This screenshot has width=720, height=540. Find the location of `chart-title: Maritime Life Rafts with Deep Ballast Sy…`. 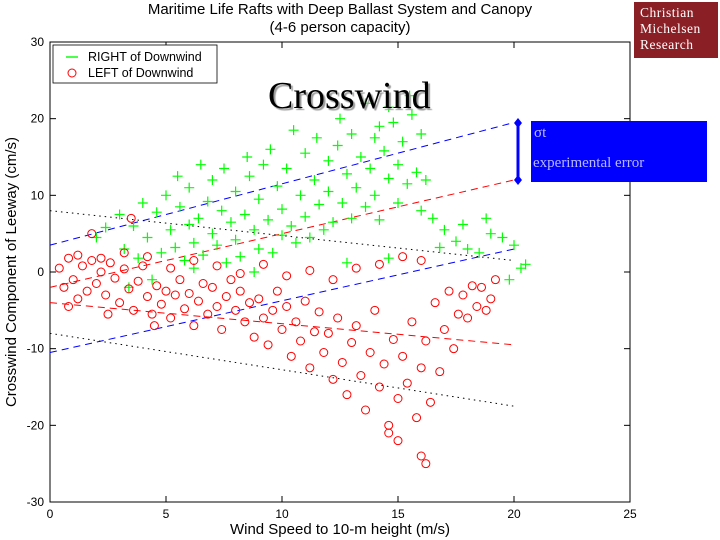

chart-title: Maritime Life Rafts with Deep Ballast Sy… is located at coordinates (340, 9).